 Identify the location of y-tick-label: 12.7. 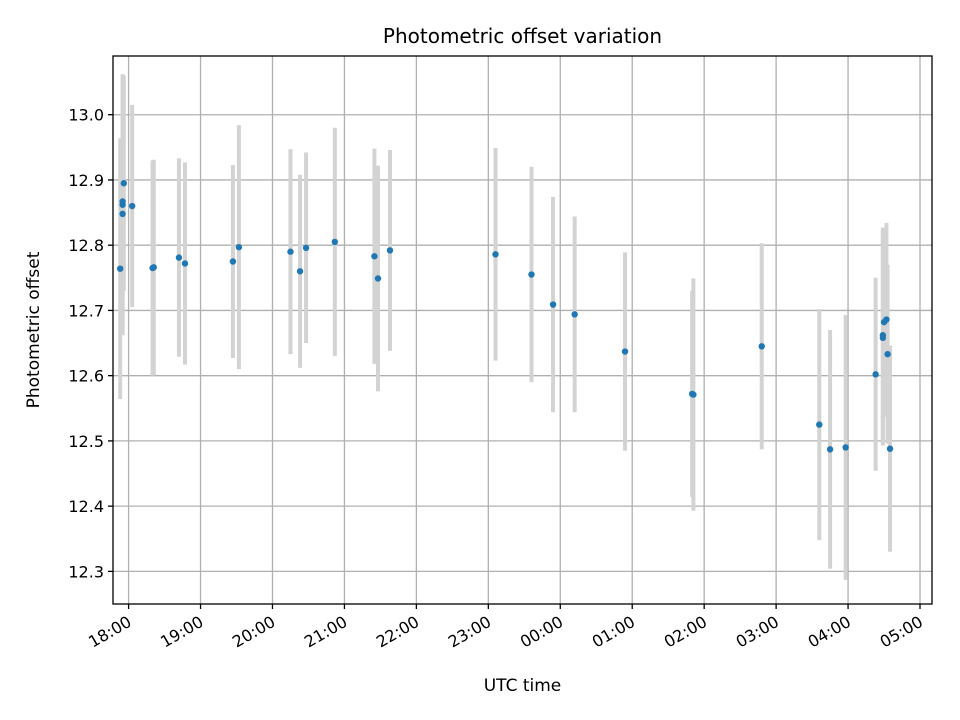
(86, 310).